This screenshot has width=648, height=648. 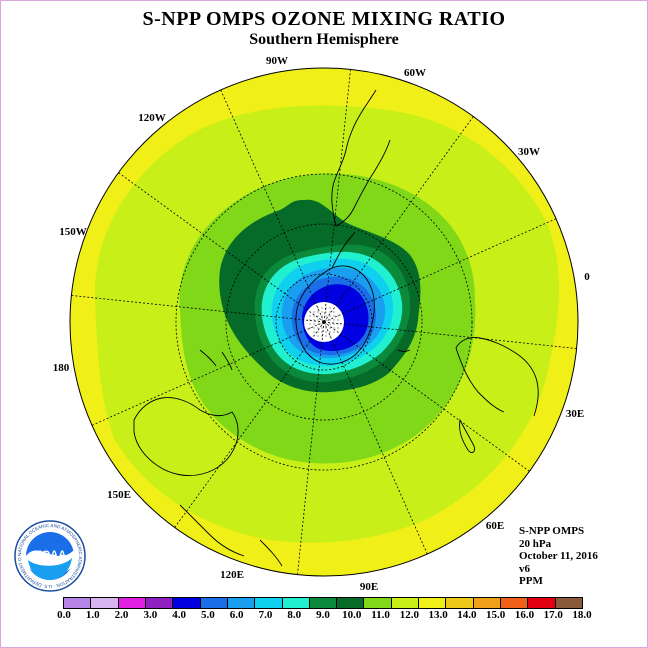 I want to click on info-date: October 11, 2016, so click(x=558, y=556).